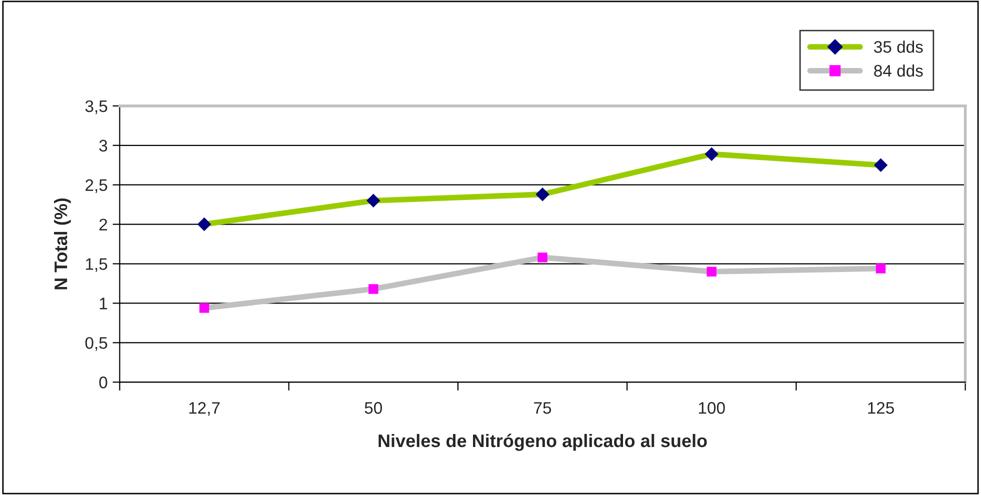  What do you see at coordinates (542, 442) in the screenshot?
I see `x-axis-title: Niveles de Nitrógeno aplicado al suelo` at bounding box center [542, 442].